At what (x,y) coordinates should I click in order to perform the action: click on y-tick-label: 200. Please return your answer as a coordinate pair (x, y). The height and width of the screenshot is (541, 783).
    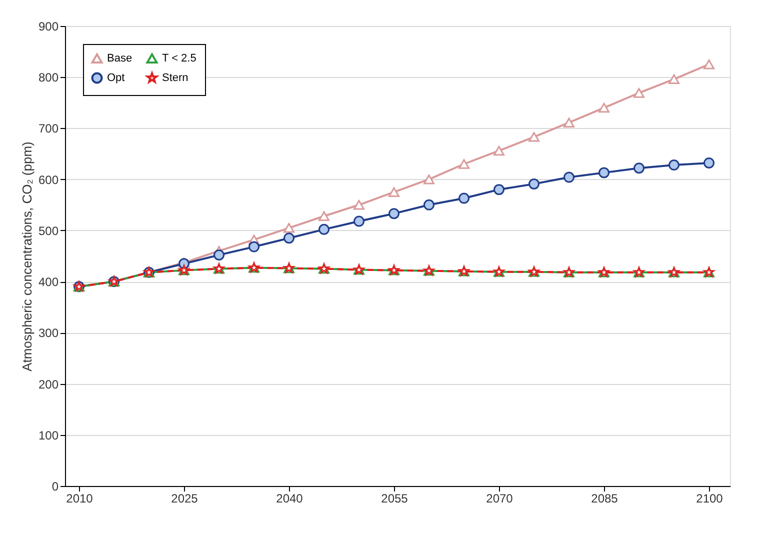
    Looking at the image, I should click on (48, 384).